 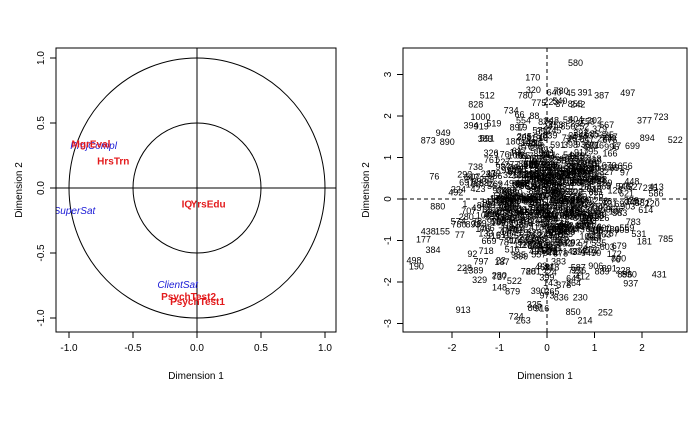 I want to click on observation-label: 627, so click(x=502, y=214).